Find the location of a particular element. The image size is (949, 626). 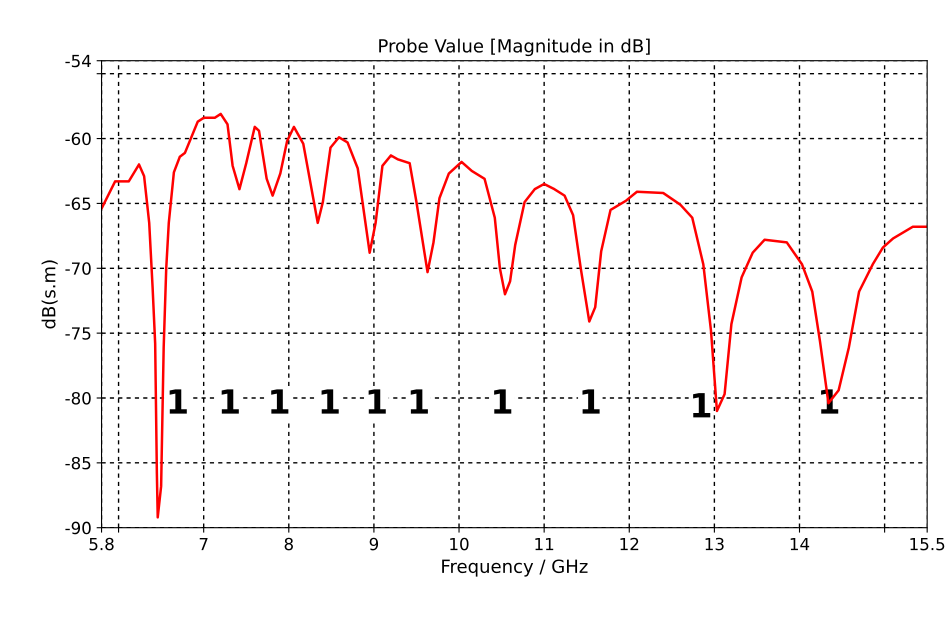

y-tick-label: -70 is located at coordinates (78, 268).